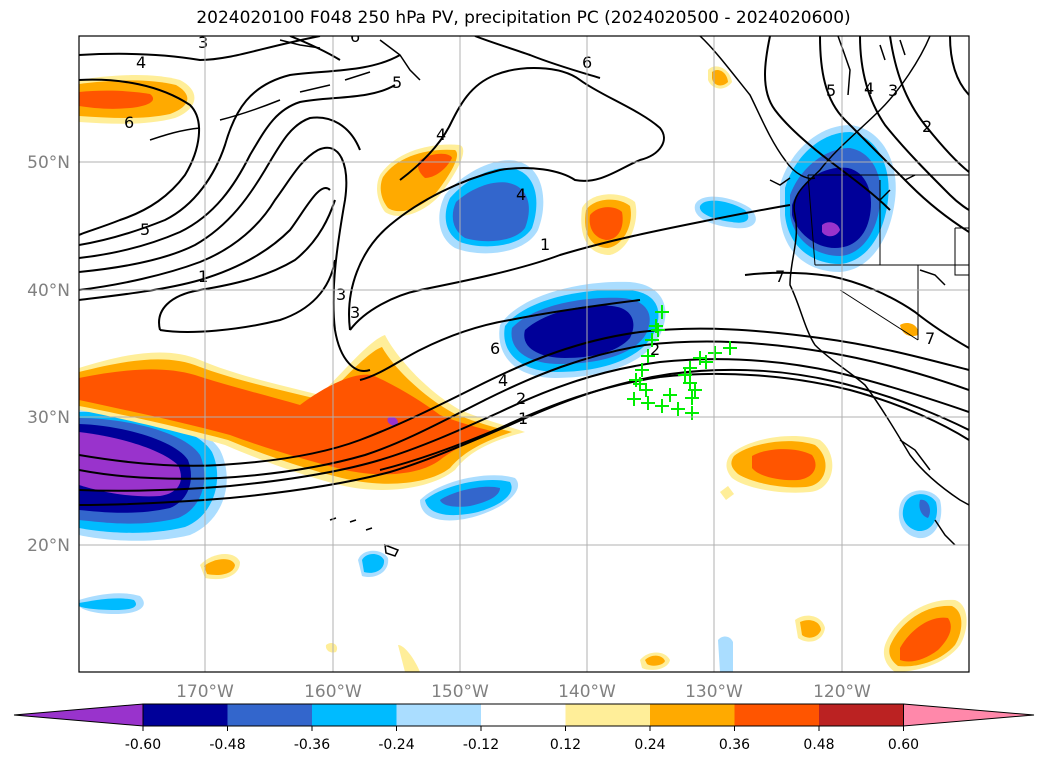 The width and height of the screenshot is (1047, 765). What do you see at coordinates (312, 745) in the screenshot?
I see `colorbar-tick-label: -0.36` at bounding box center [312, 745].